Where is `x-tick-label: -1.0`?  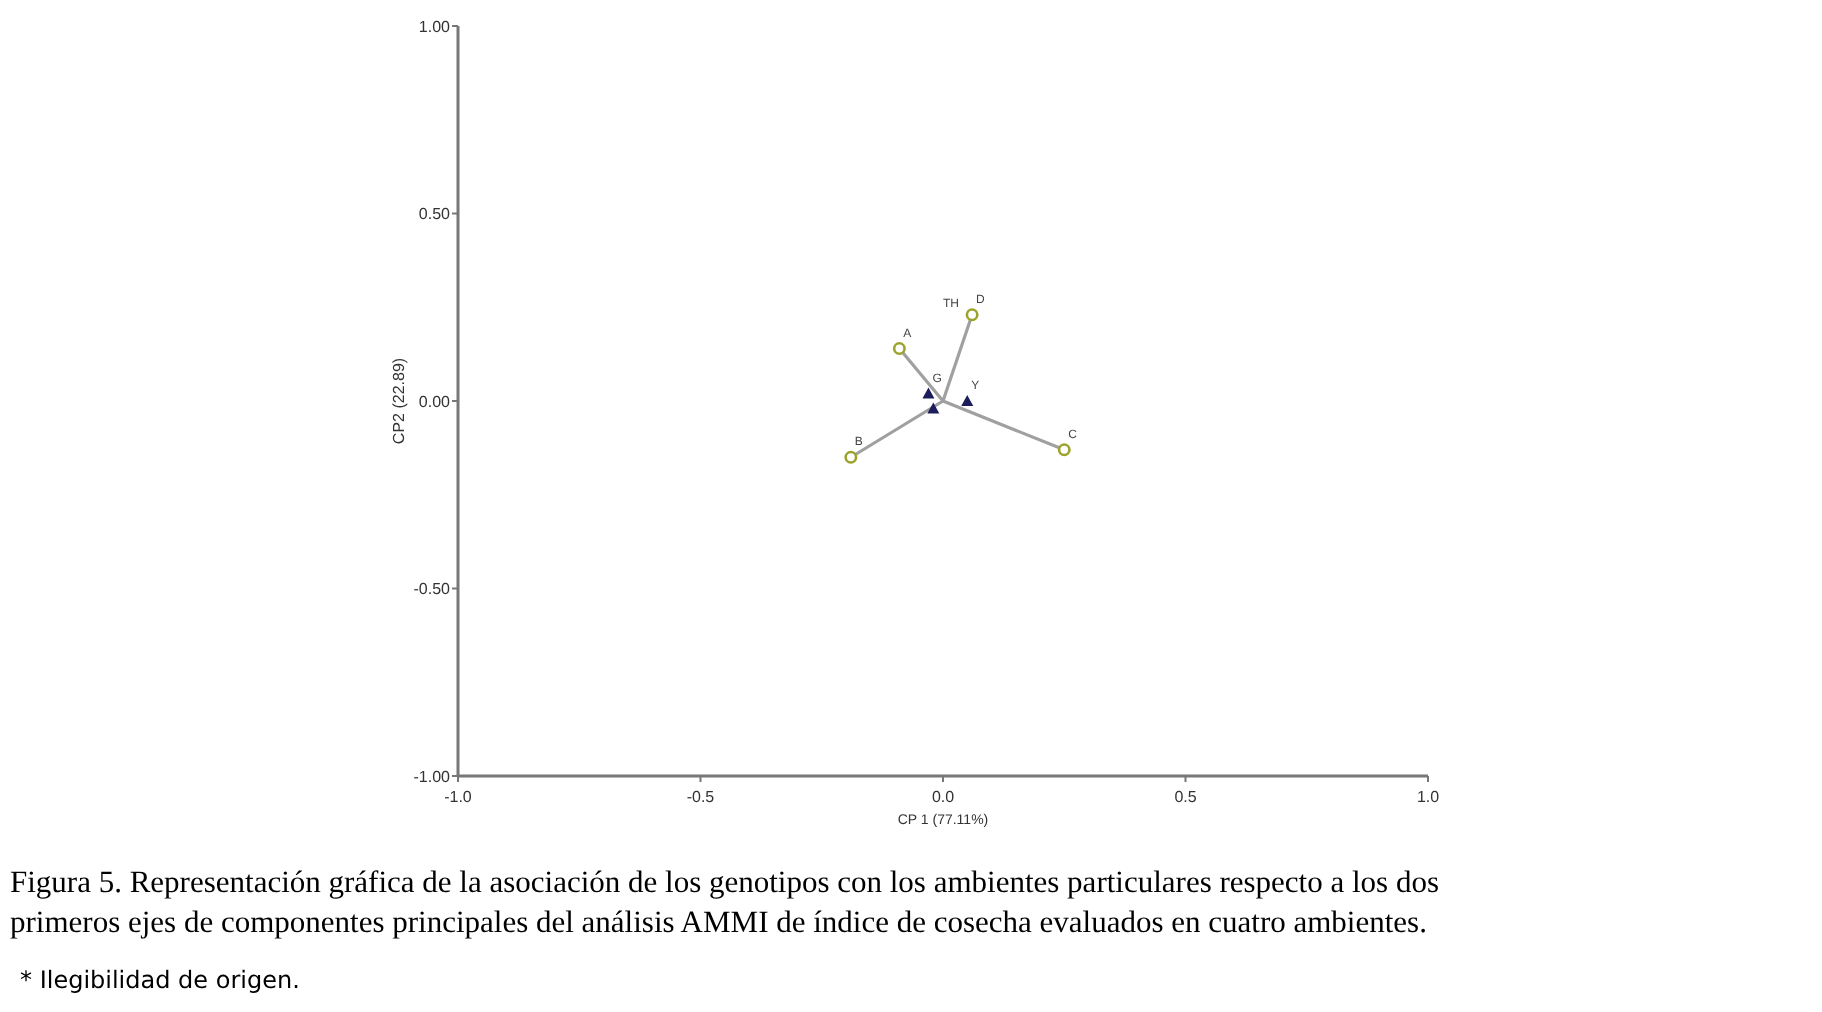 x-tick-label: -1.0 is located at coordinates (458, 797).